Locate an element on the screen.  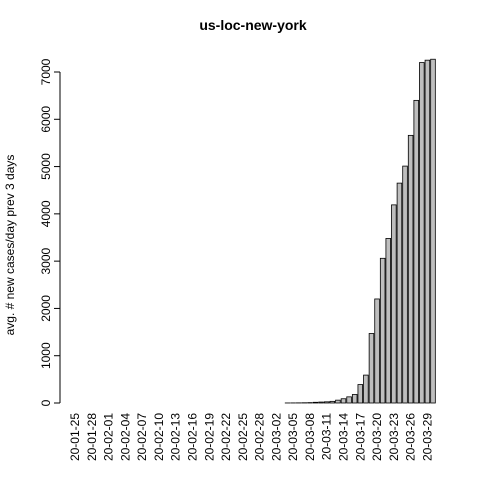
x-tick-label: 20-03-17 is located at coordinates (360, 437).